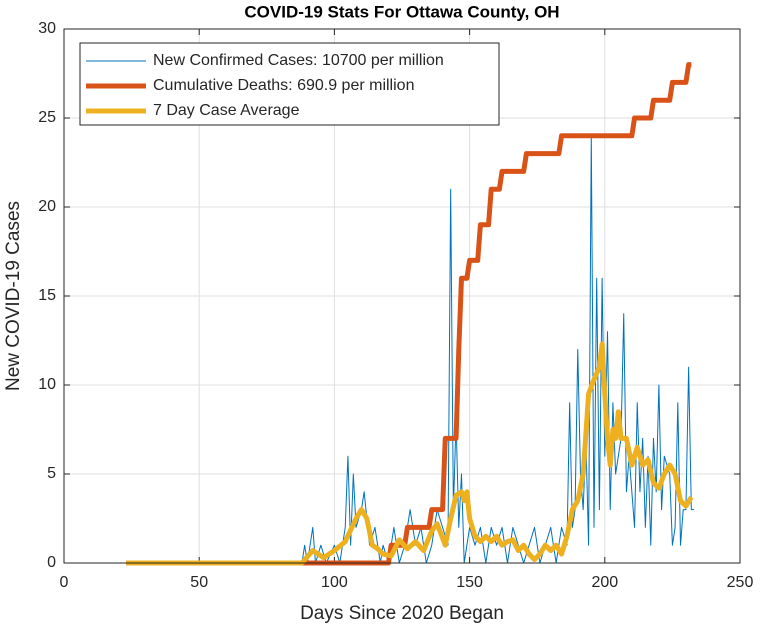  Describe the element at coordinates (604, 582) in the screenshot. I see `x-tick-label: 200` at that location.